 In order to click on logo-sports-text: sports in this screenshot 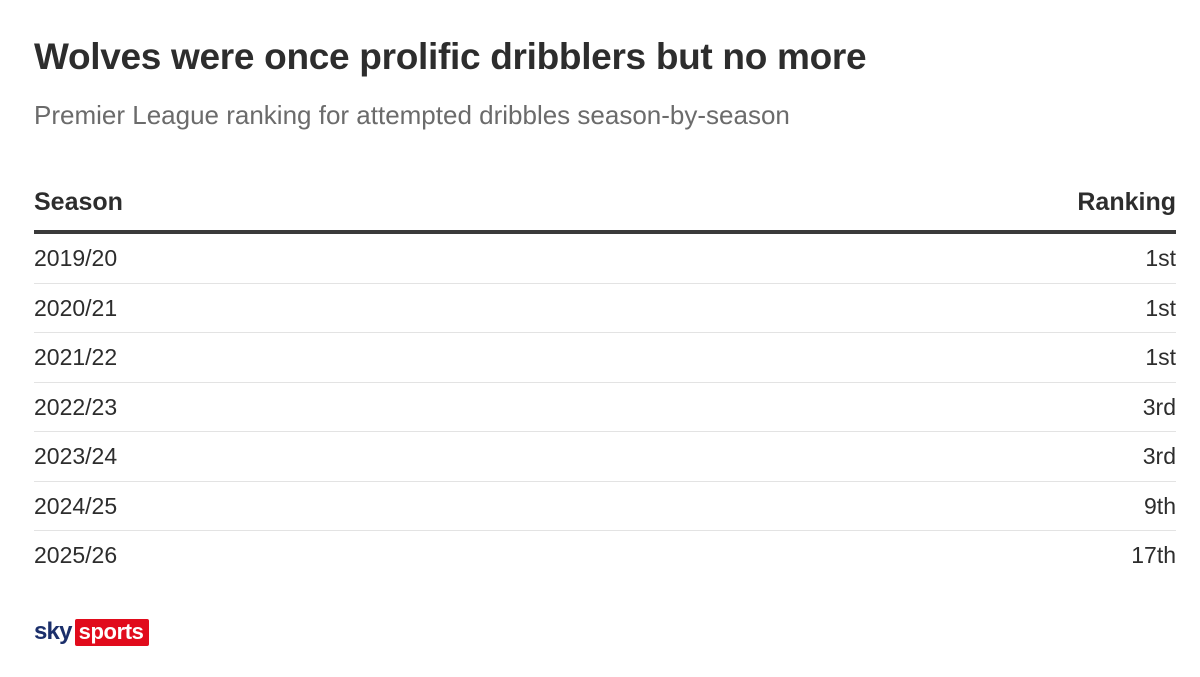, I will do `click(111, 632)`.